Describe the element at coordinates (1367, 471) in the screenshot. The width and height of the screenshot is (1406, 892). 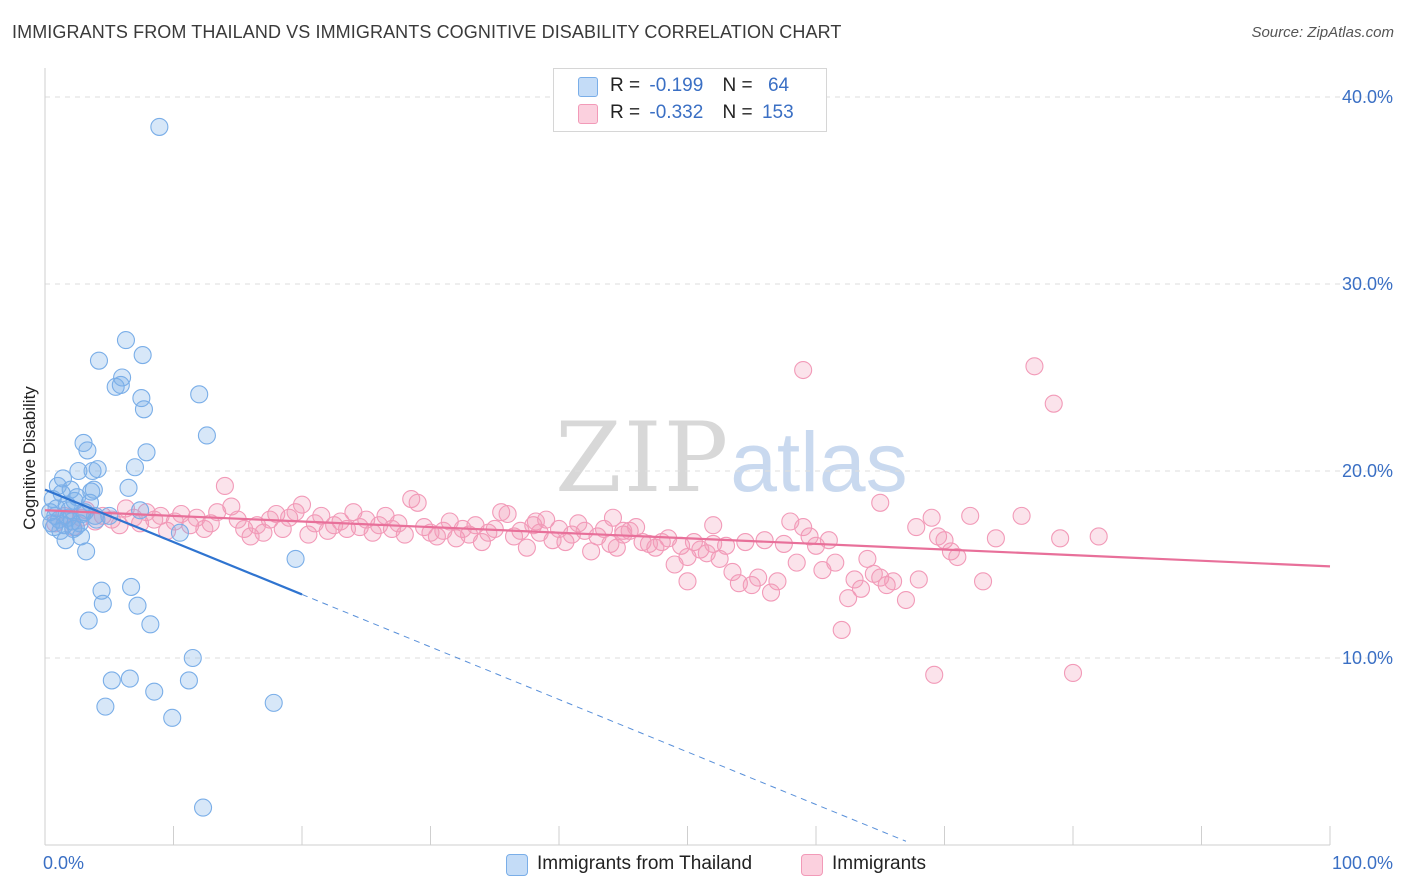
I see `y-tick-label-1: 20.0%` at that location.